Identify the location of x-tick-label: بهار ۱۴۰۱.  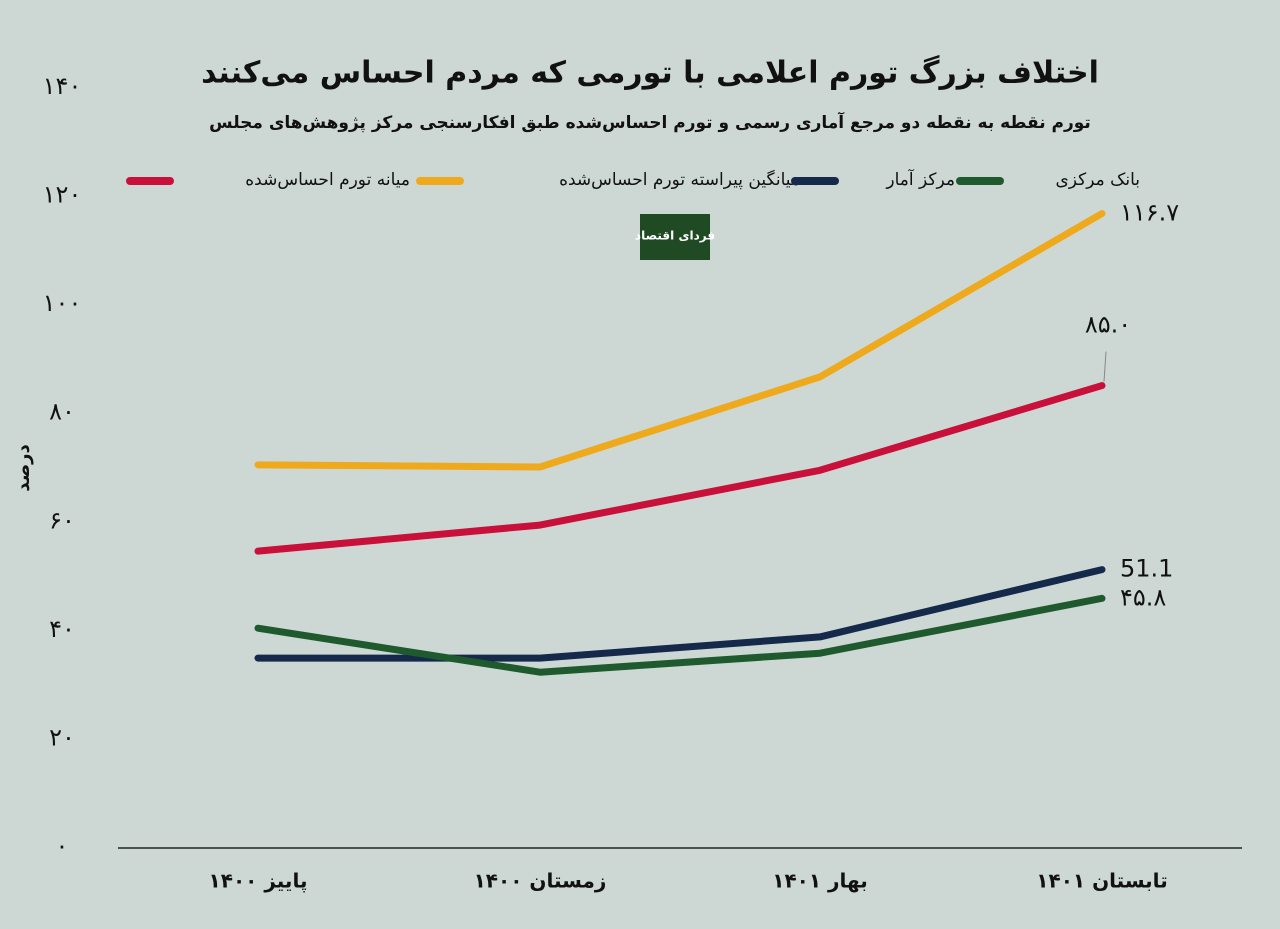
(820, 881).